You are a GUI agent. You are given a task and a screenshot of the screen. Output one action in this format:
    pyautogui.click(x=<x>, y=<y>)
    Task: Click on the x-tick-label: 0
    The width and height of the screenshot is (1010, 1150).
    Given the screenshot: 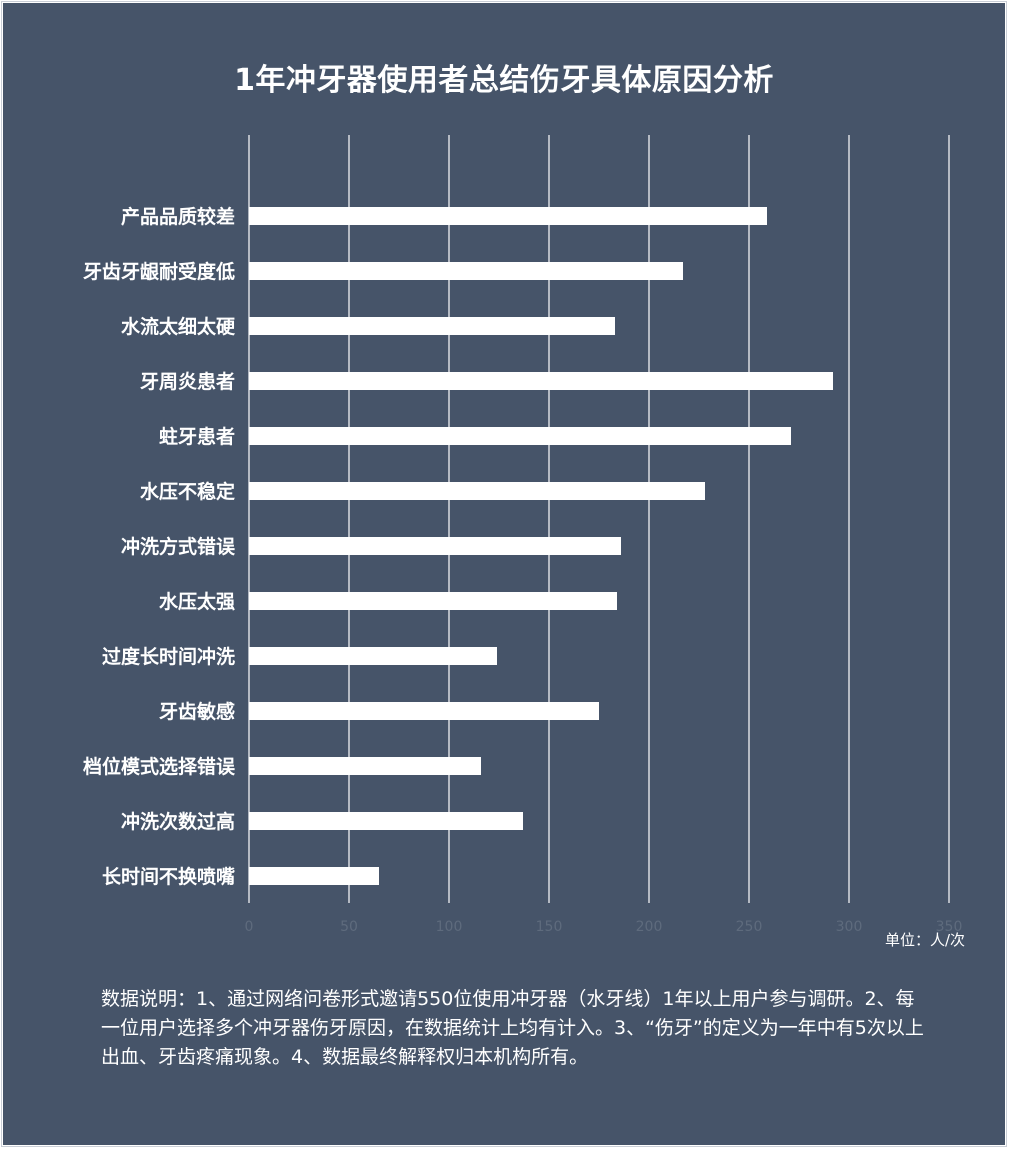 What is the action you would take?
    pyautogui.click(x=249, y=927)
    